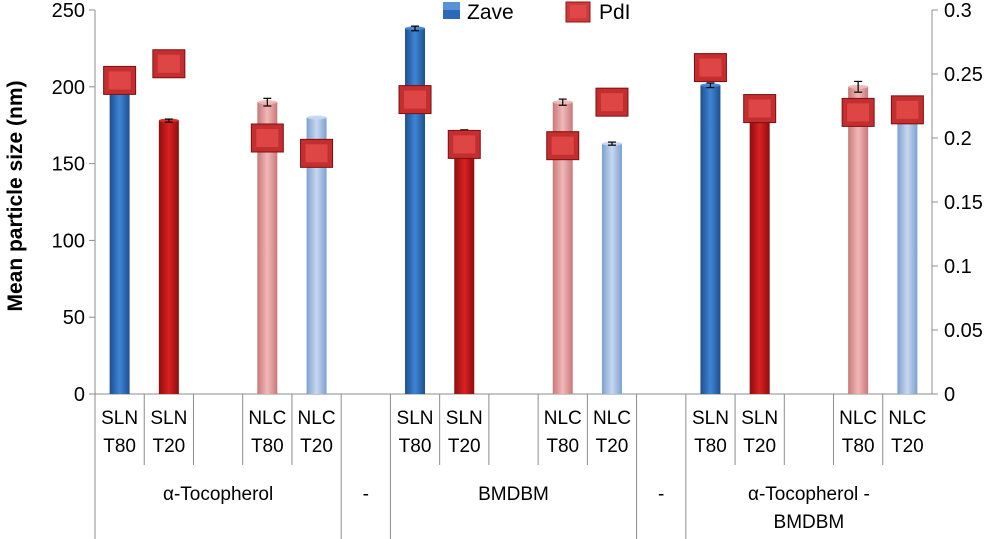  Describe the element at coordinates (218, 494) in the screenshot. I see `group-label: α-Tocopherol` at that location.